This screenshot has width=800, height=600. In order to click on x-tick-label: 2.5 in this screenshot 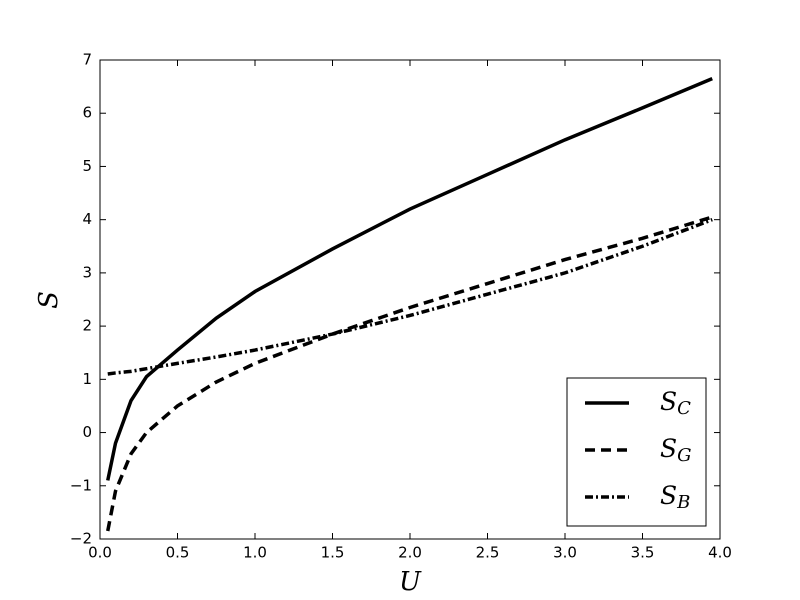, I will do `click(488, 553)`.